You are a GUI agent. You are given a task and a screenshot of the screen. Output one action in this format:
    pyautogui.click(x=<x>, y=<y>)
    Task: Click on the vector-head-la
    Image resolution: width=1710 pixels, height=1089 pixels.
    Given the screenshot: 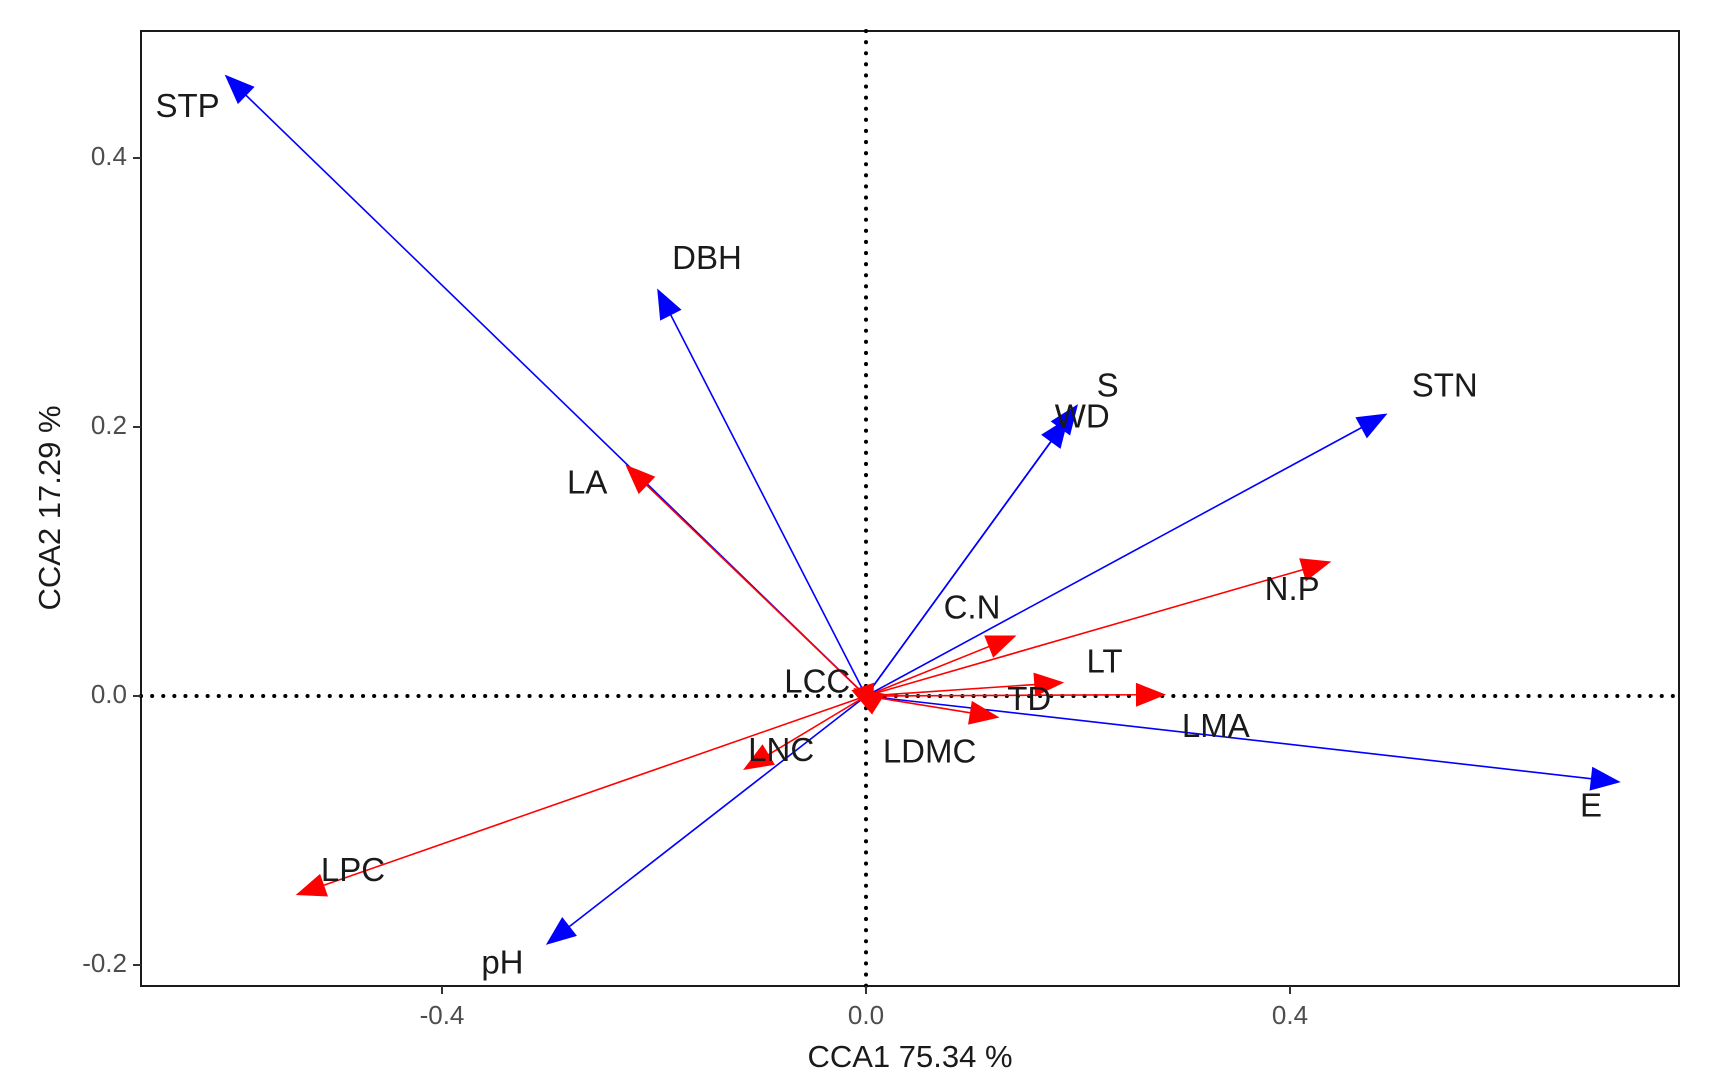 What is the action you would take?
    pyautogui.click(x=640, y=479)
    